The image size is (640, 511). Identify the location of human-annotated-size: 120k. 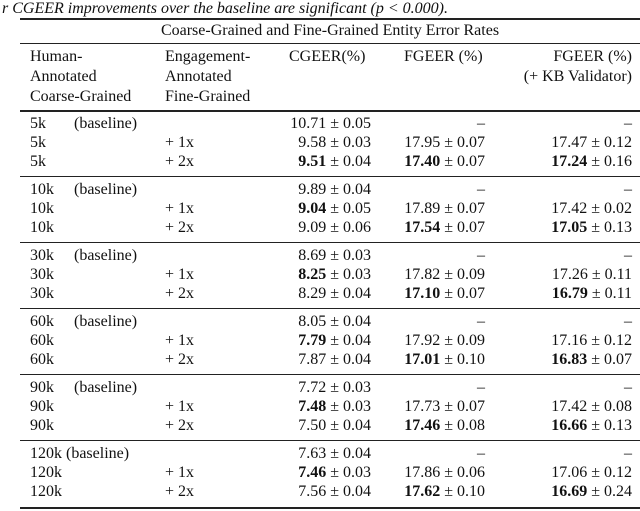
(46, 453).